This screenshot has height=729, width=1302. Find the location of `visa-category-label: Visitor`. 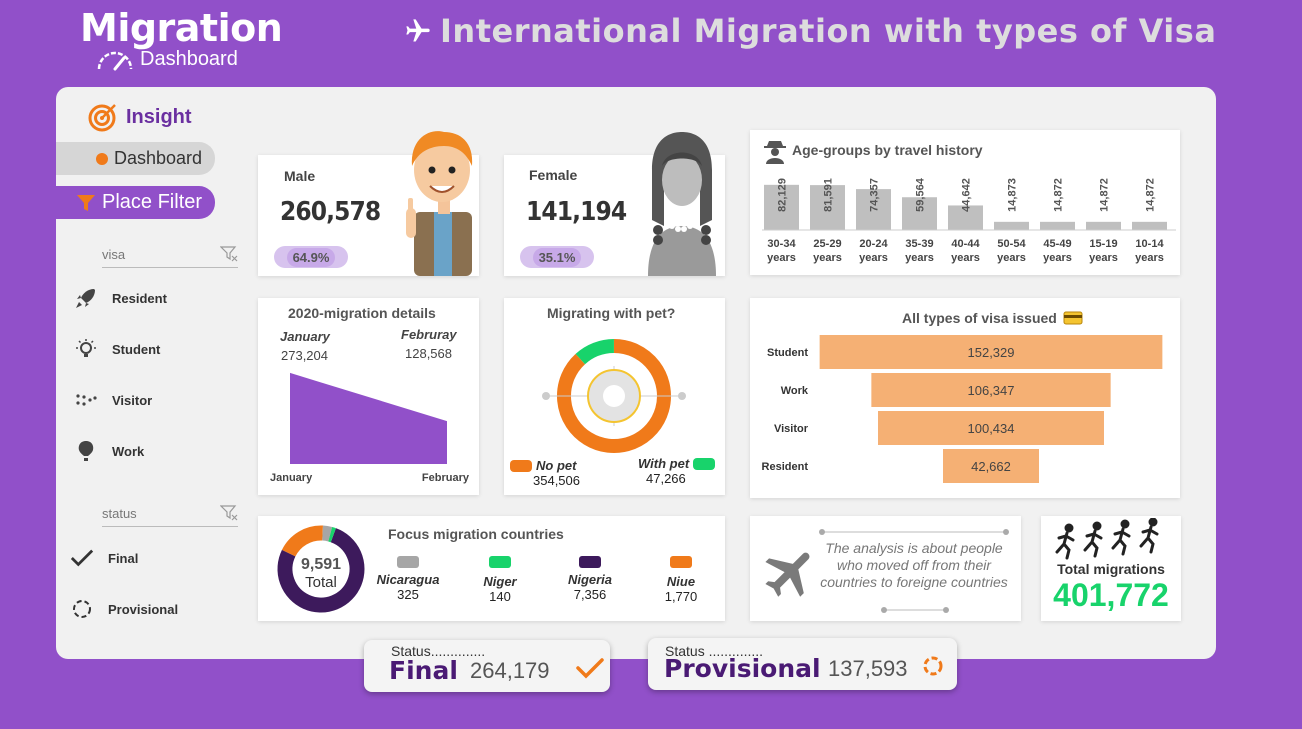

visa-category-label: Visitor is located at coordinates (791, 429).